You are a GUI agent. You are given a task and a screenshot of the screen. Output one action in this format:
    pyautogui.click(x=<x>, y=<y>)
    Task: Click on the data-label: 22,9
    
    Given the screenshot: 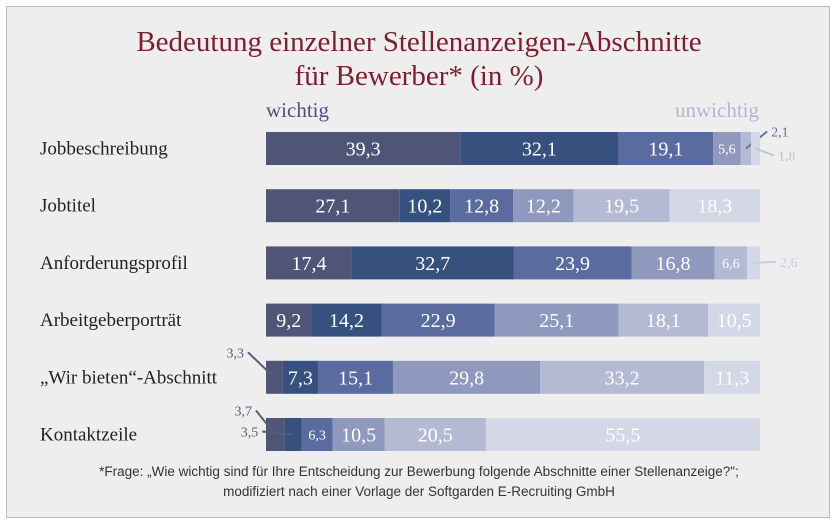 What is the action you would take?
    pyautogui.click(x=438, y=321)
    